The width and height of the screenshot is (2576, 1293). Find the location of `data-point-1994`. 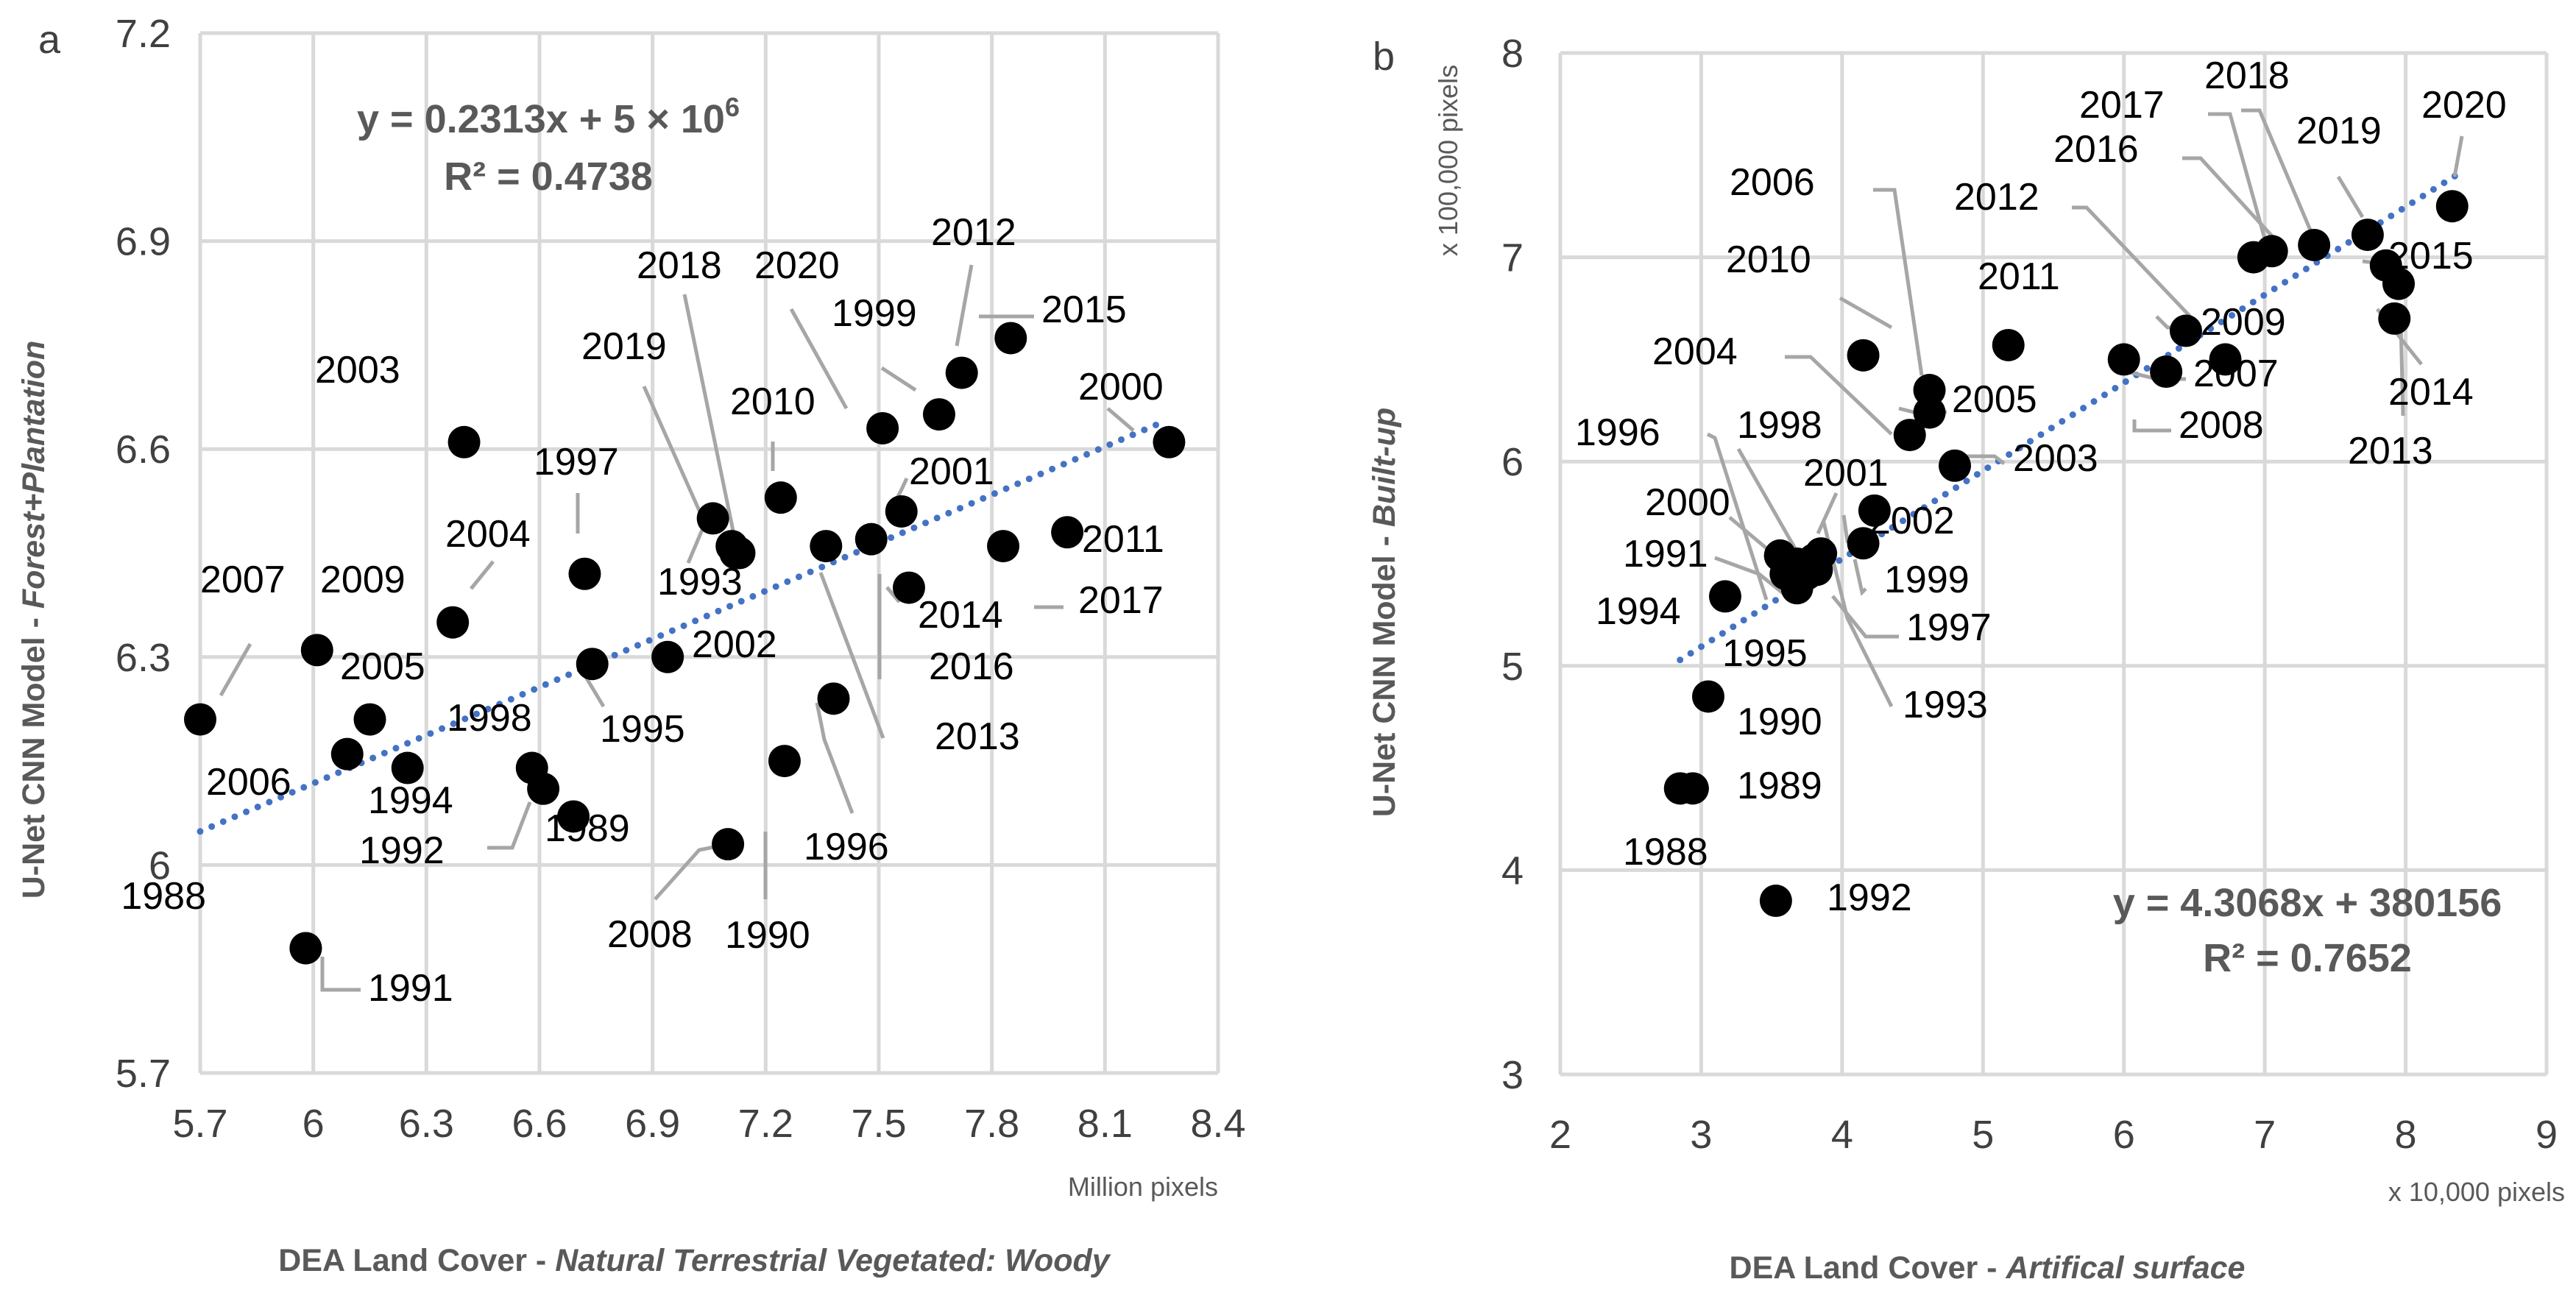

data-point-1994 is located at coordinates (1724, 596).